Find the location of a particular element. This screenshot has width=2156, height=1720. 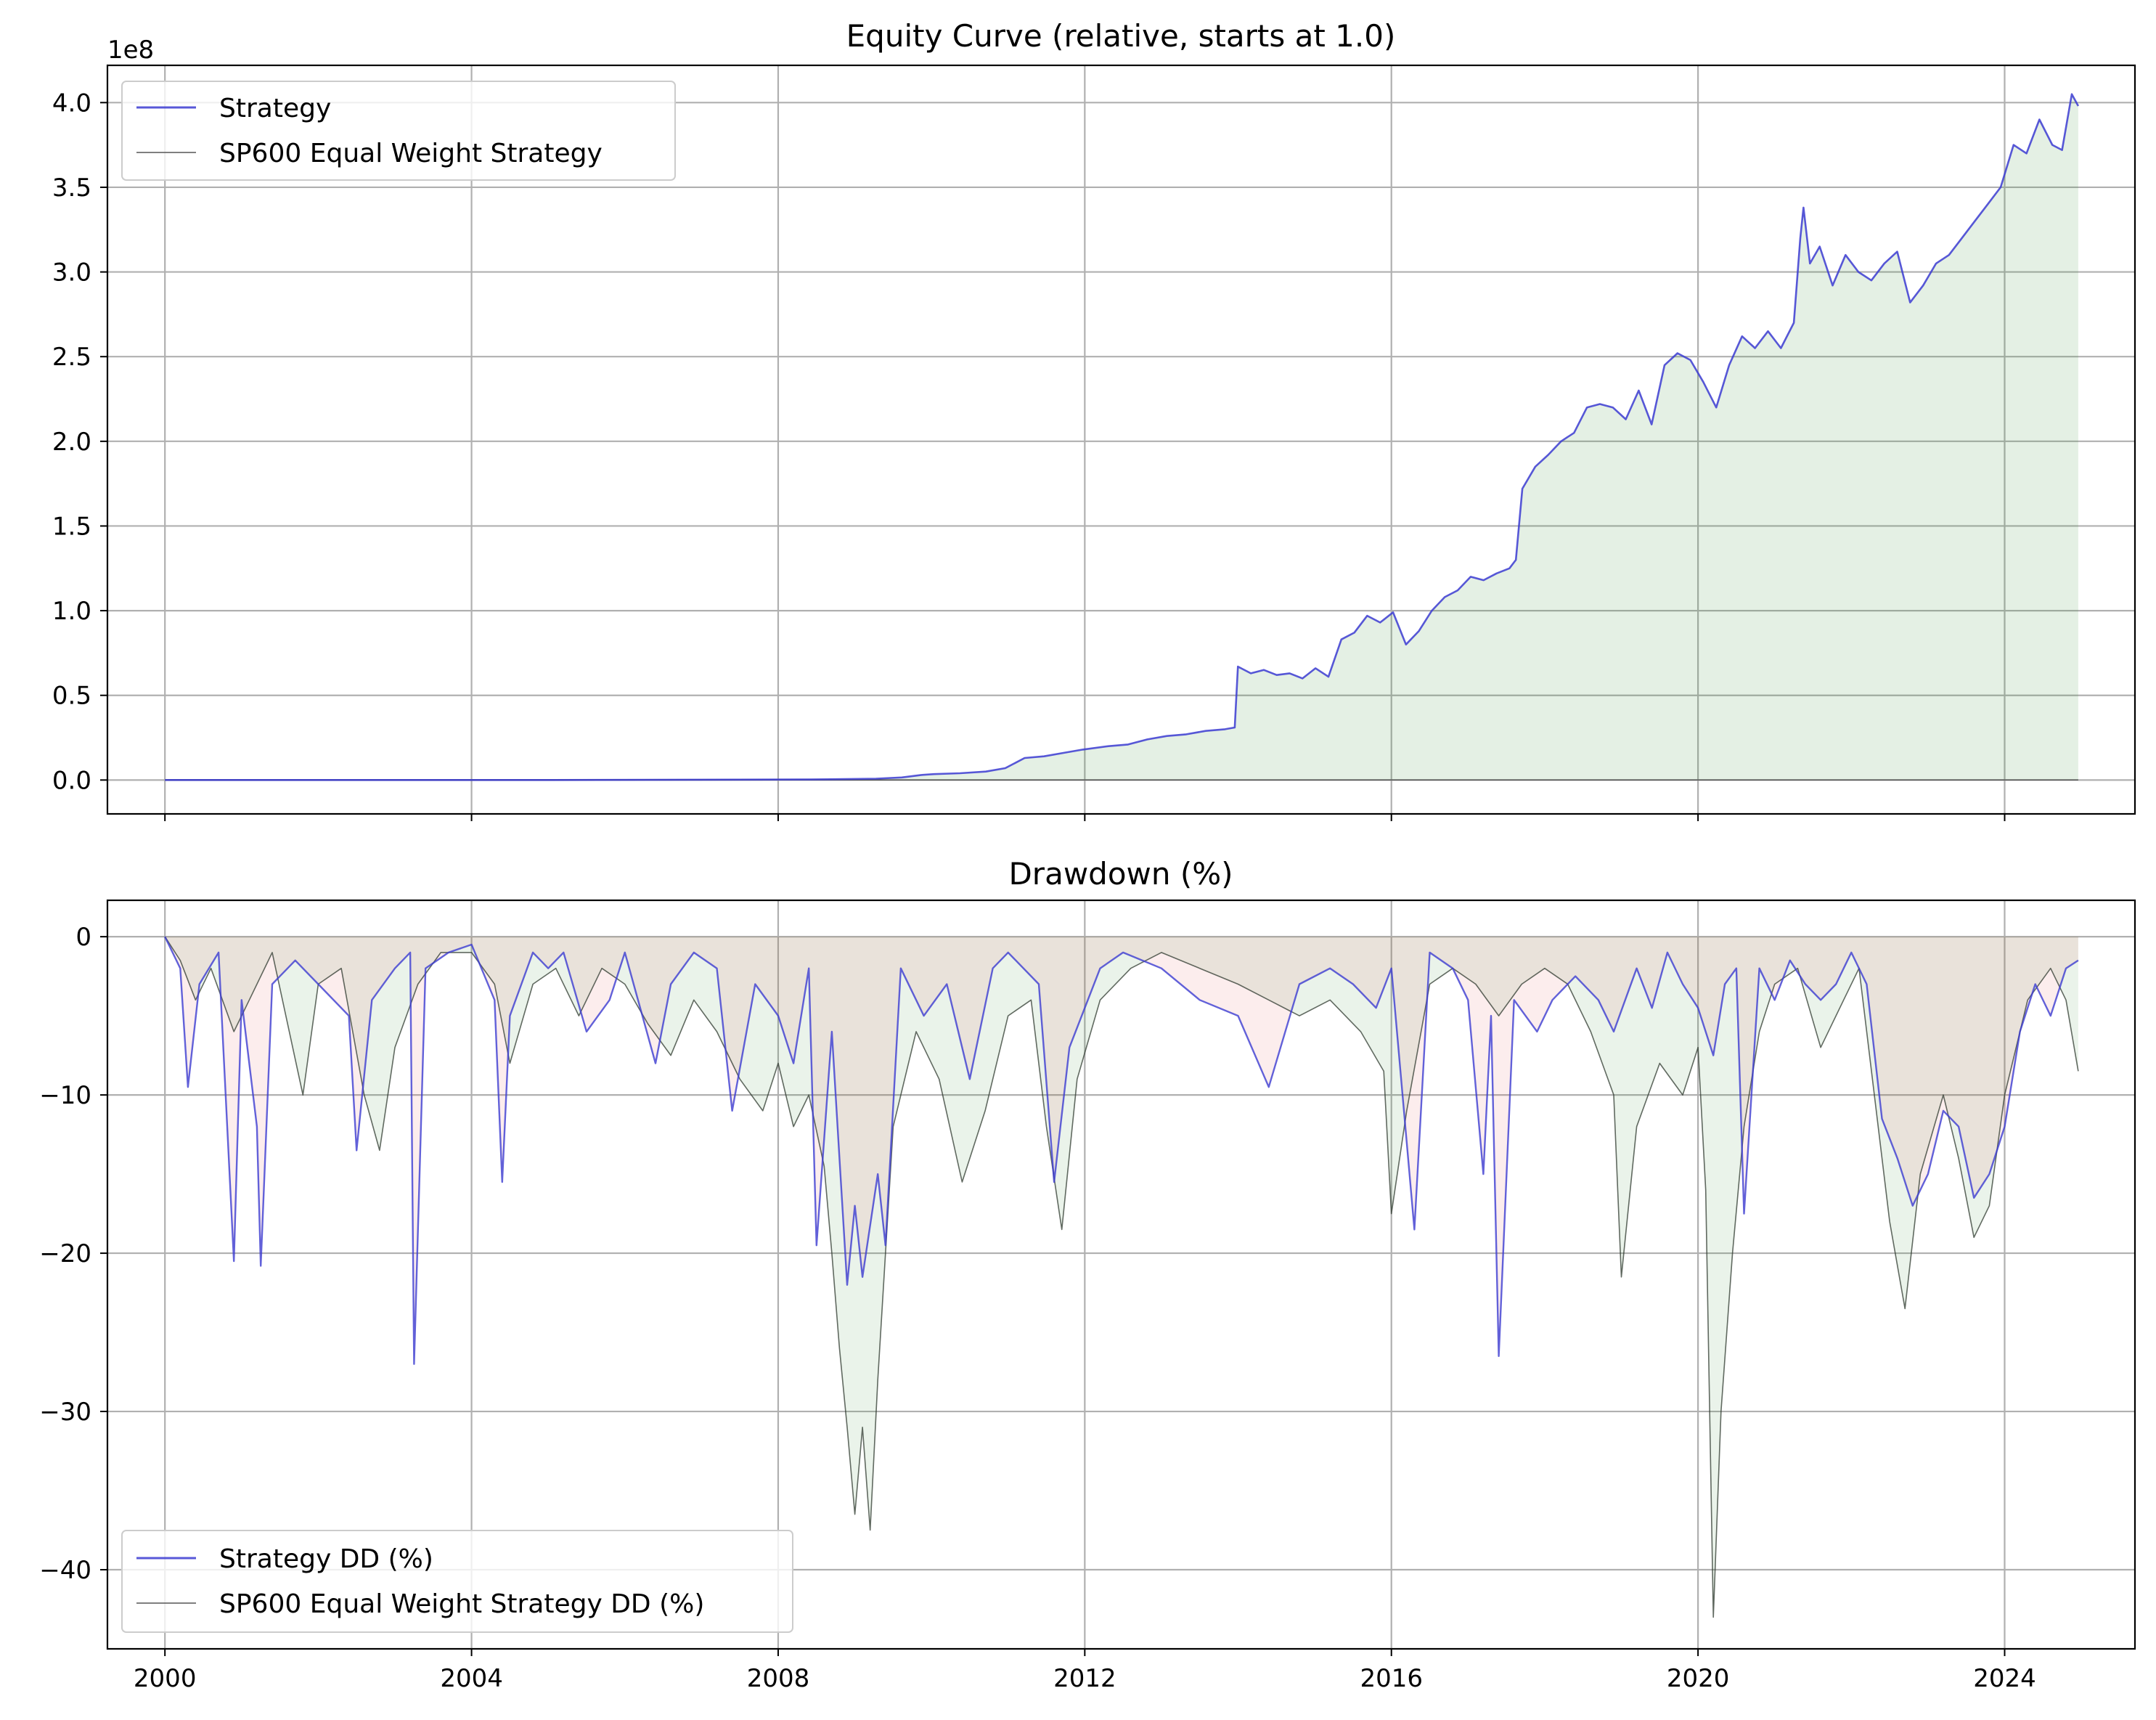

equity-legend: Strategy SP600 Equal Weight Strategy is located at coordinates (399, 131).